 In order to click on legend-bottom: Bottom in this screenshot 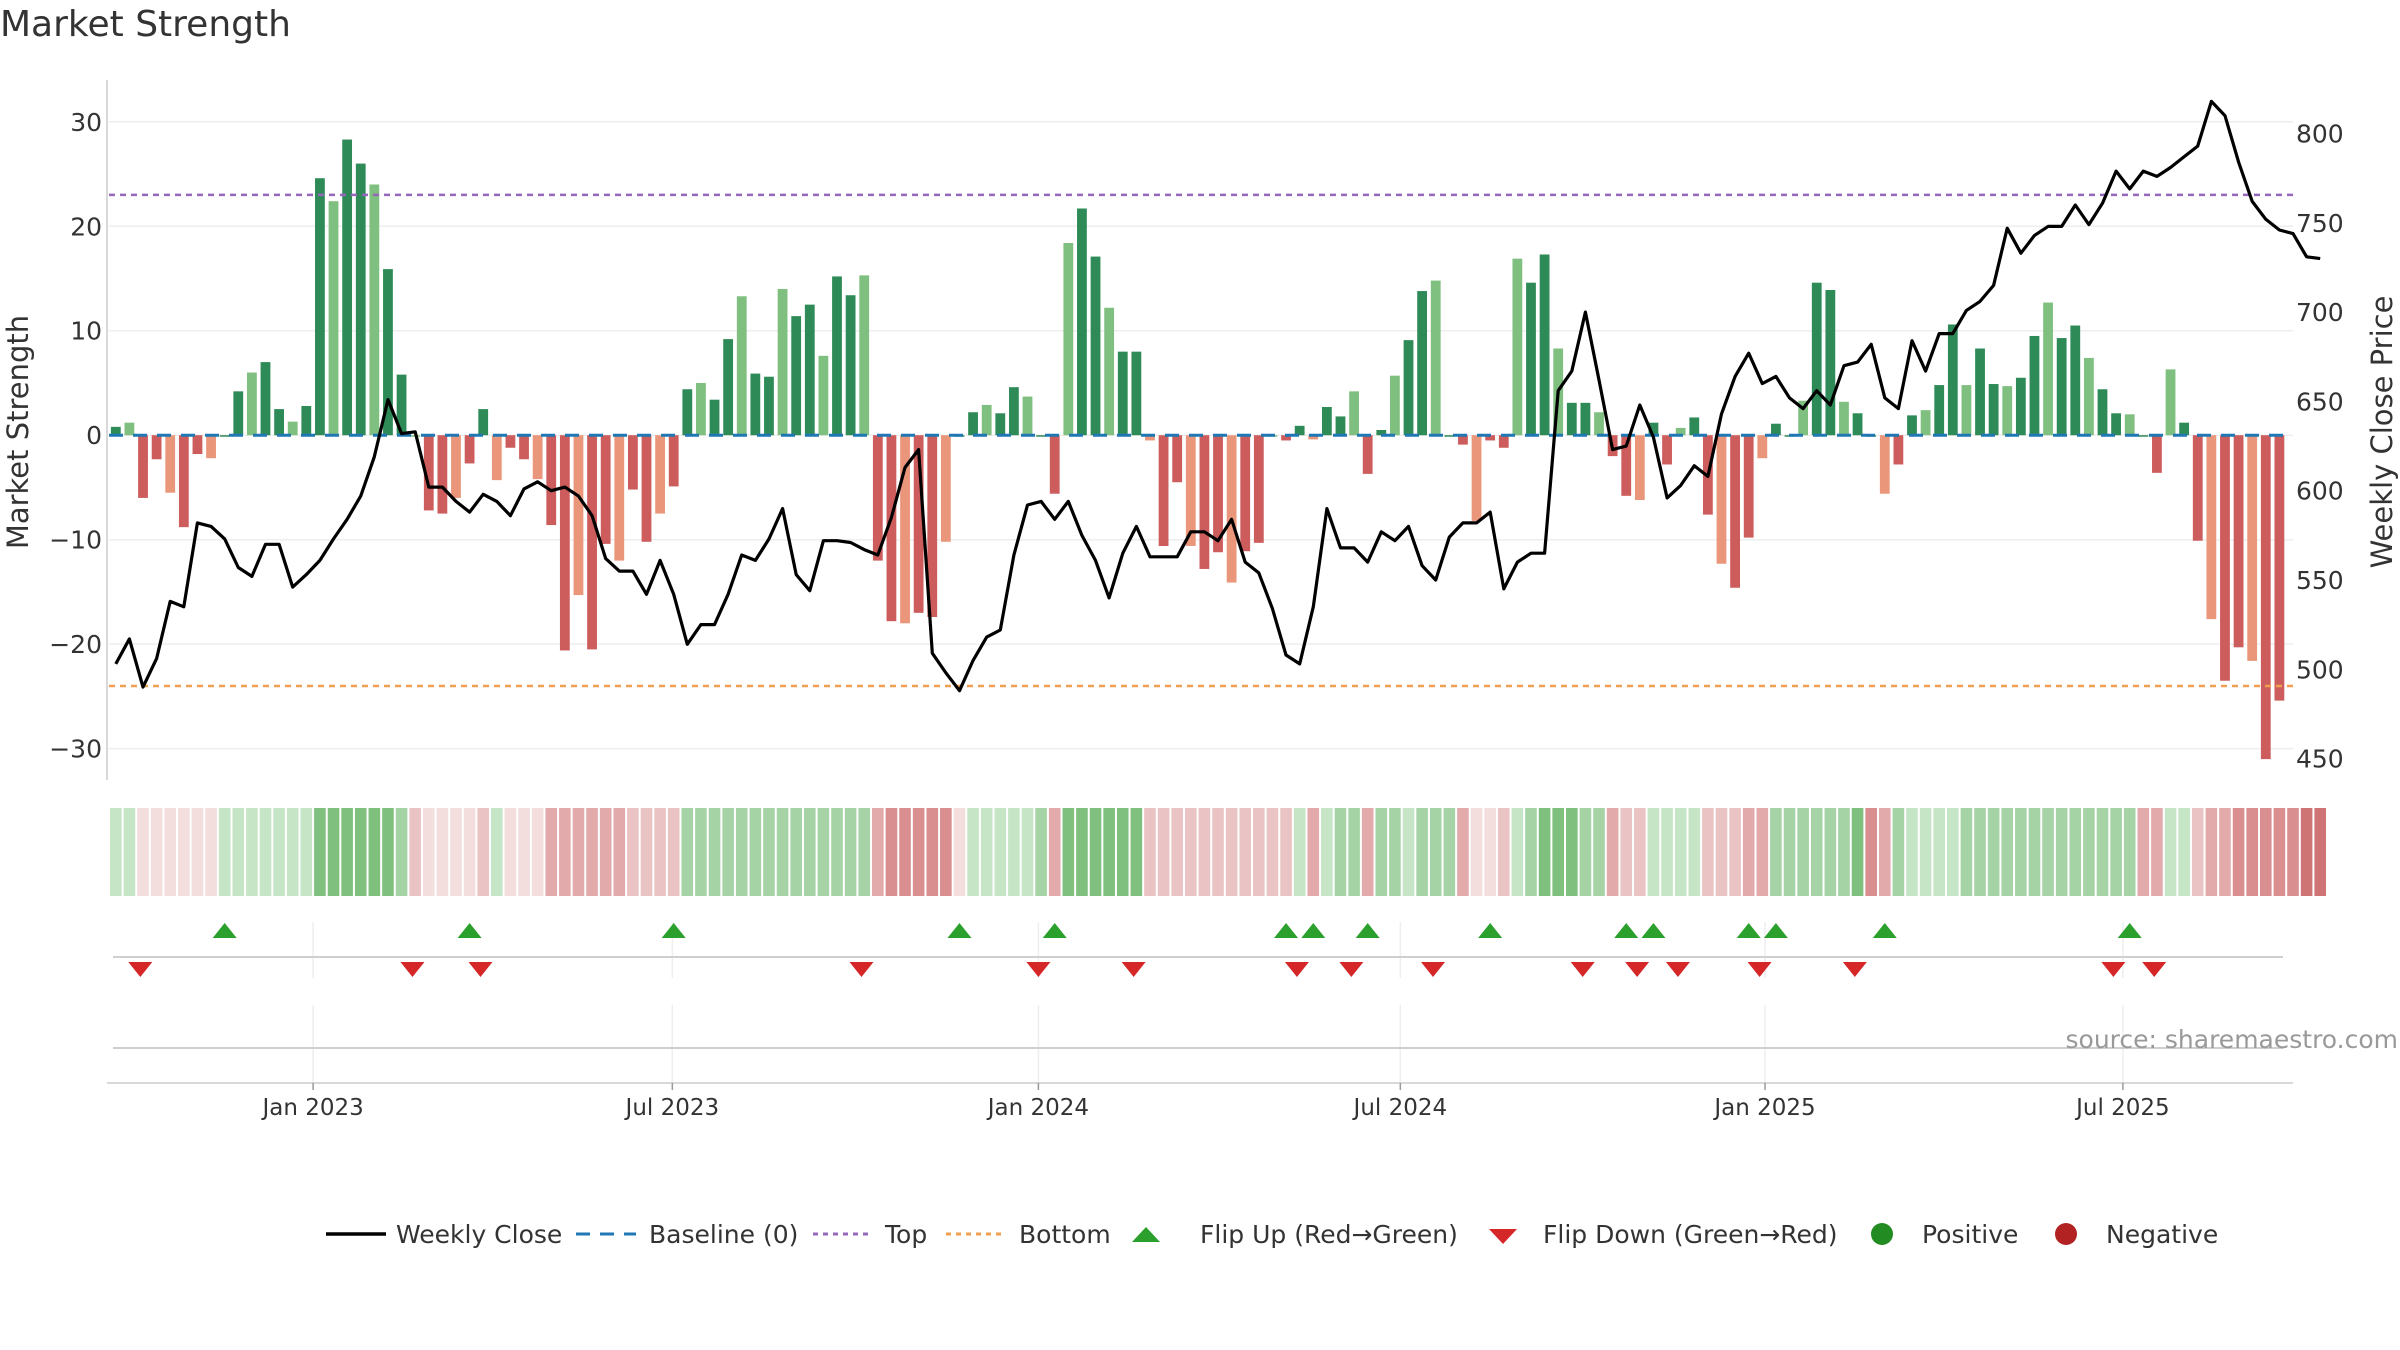, I will do `click(1065, 1234)`.